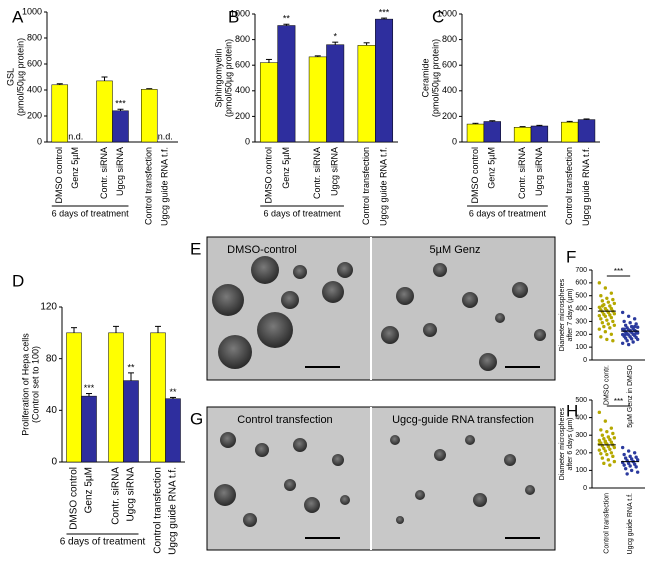  I want to click on image-panel-e: DMSO-control 5µM Genz E, so click(373, 308).